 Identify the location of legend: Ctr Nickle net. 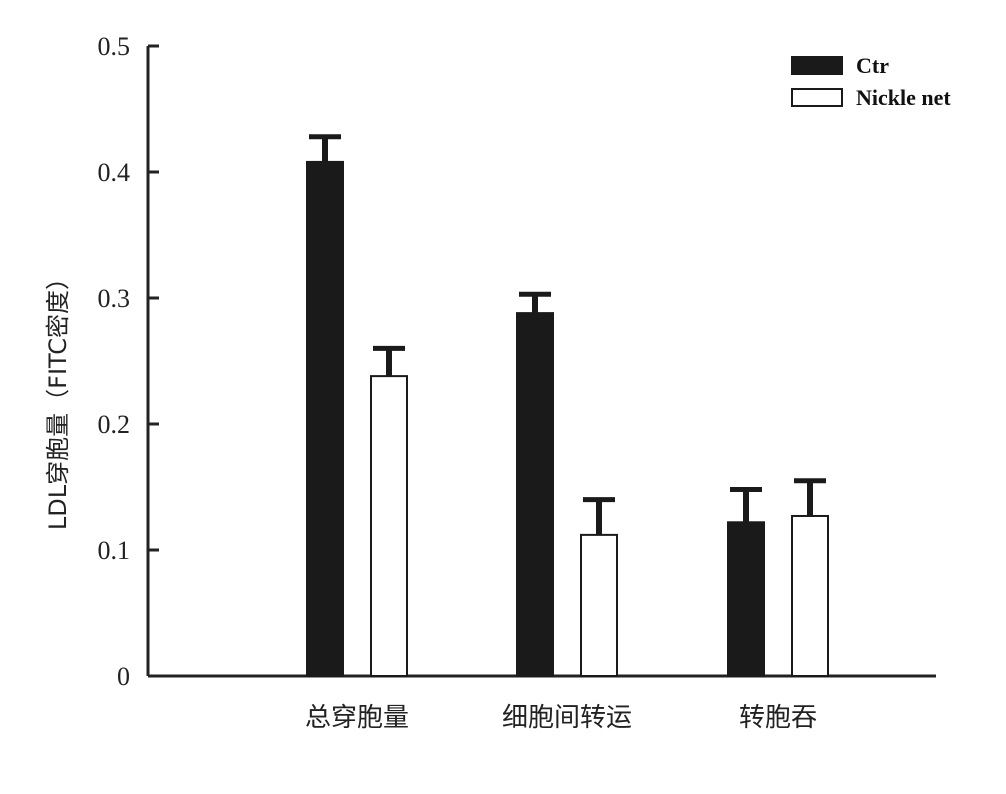
(871, 81).